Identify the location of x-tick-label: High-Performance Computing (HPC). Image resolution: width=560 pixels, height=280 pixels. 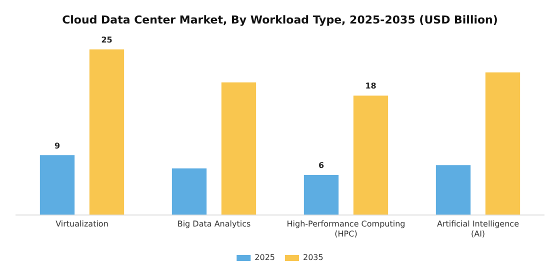
(346, 229).